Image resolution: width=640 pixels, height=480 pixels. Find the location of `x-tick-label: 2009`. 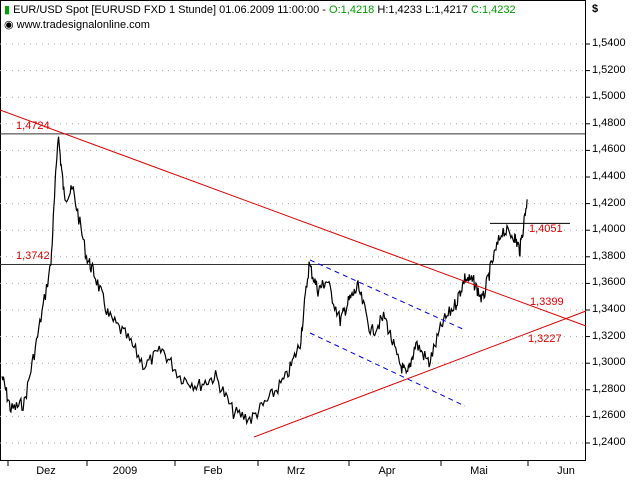

x-tick-label: 2009 is located at coordinates (125, 471).